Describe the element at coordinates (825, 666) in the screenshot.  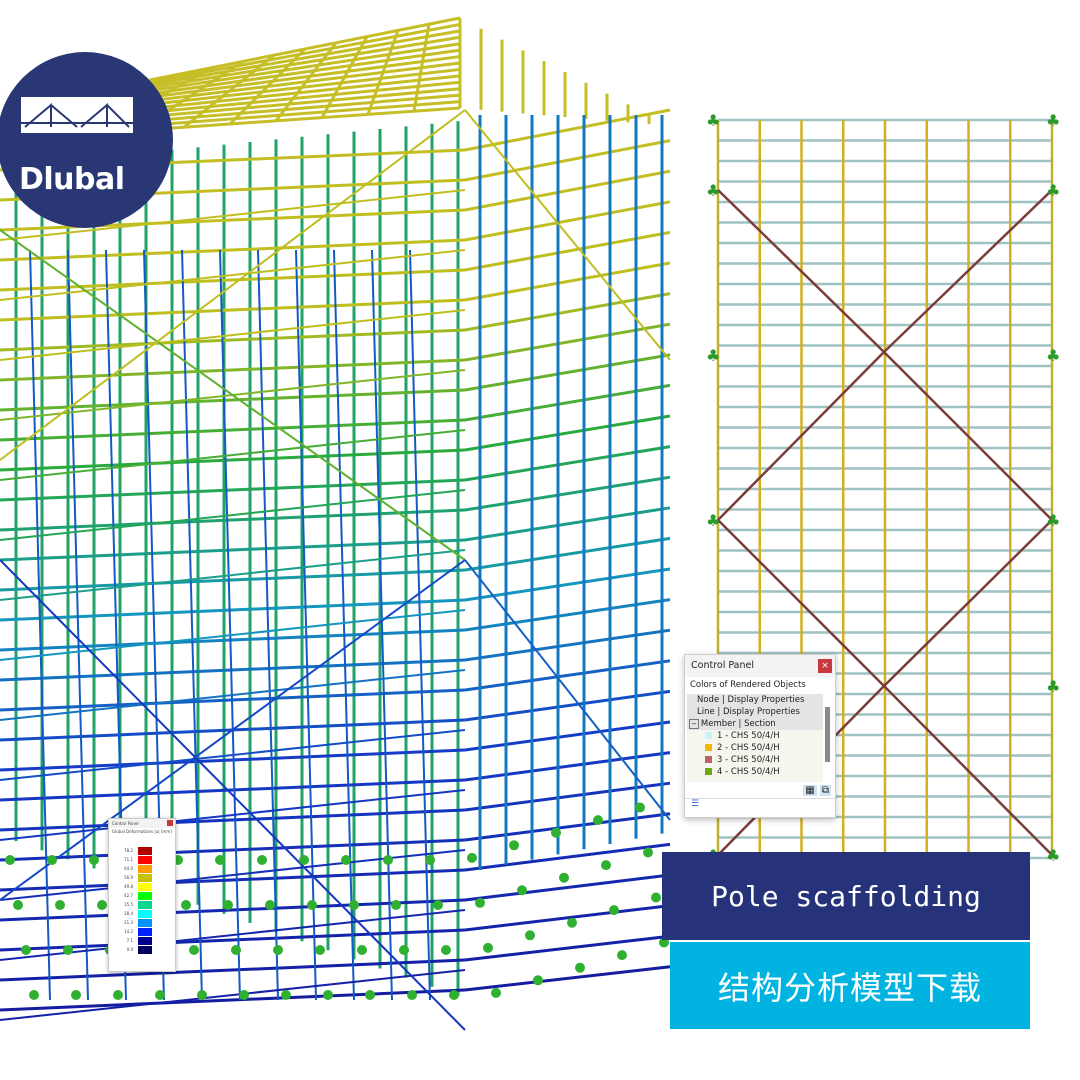
I see `close-button: ×` at that location.